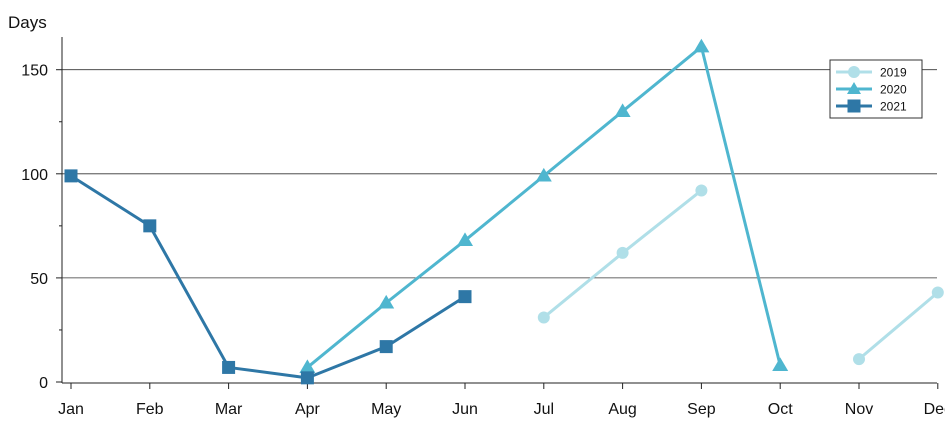  I want to click on x-axis: Jan Feb Mar Apr May Jun Jul Aug Sep Oct Nov Dec, so click(501, 400).